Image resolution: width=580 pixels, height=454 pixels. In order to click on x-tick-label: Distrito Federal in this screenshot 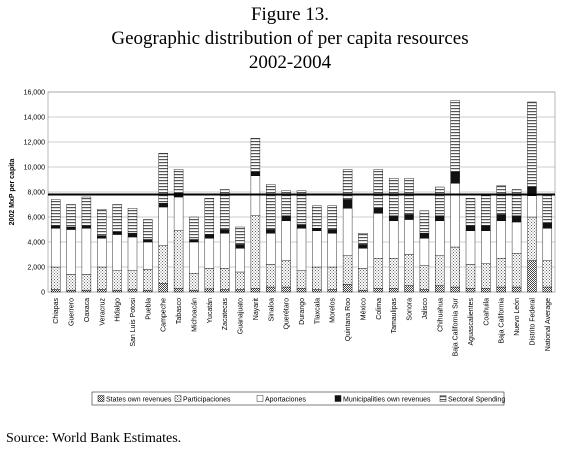, I will do `click(532, 322)`.